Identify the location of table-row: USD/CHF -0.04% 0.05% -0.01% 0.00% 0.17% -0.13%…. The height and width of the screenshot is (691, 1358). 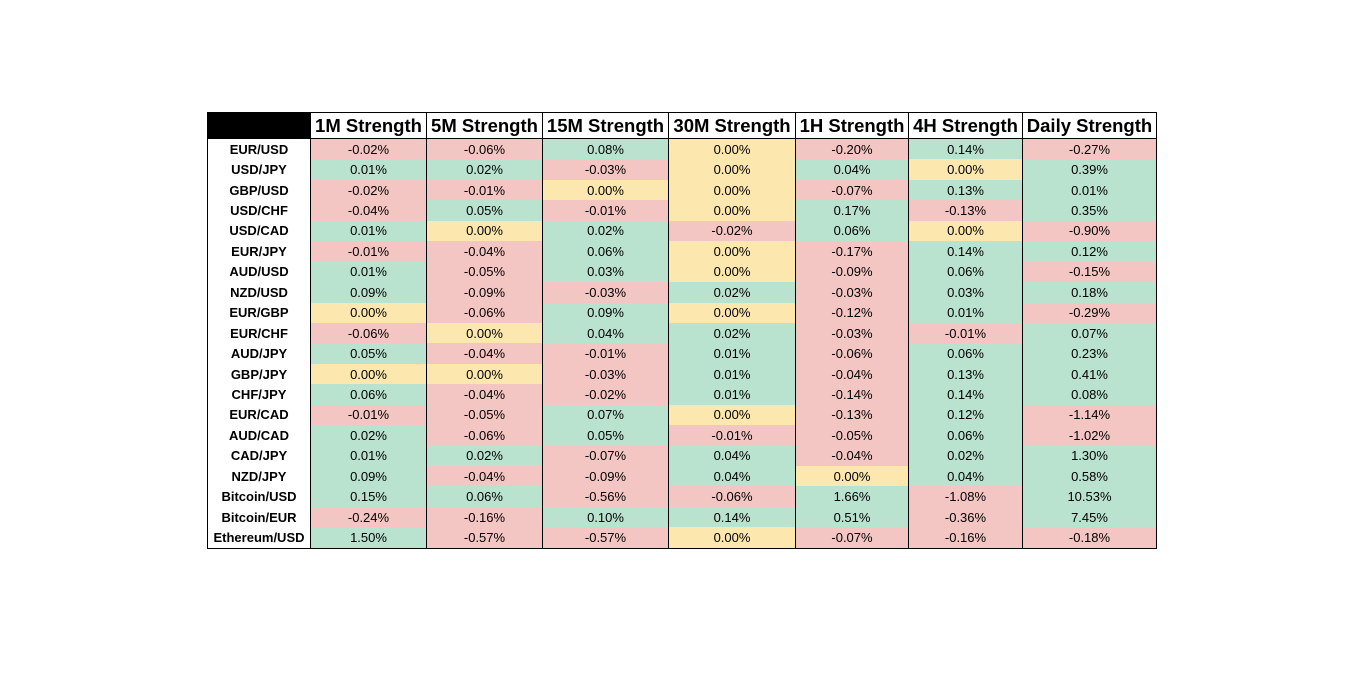
(682, 210).